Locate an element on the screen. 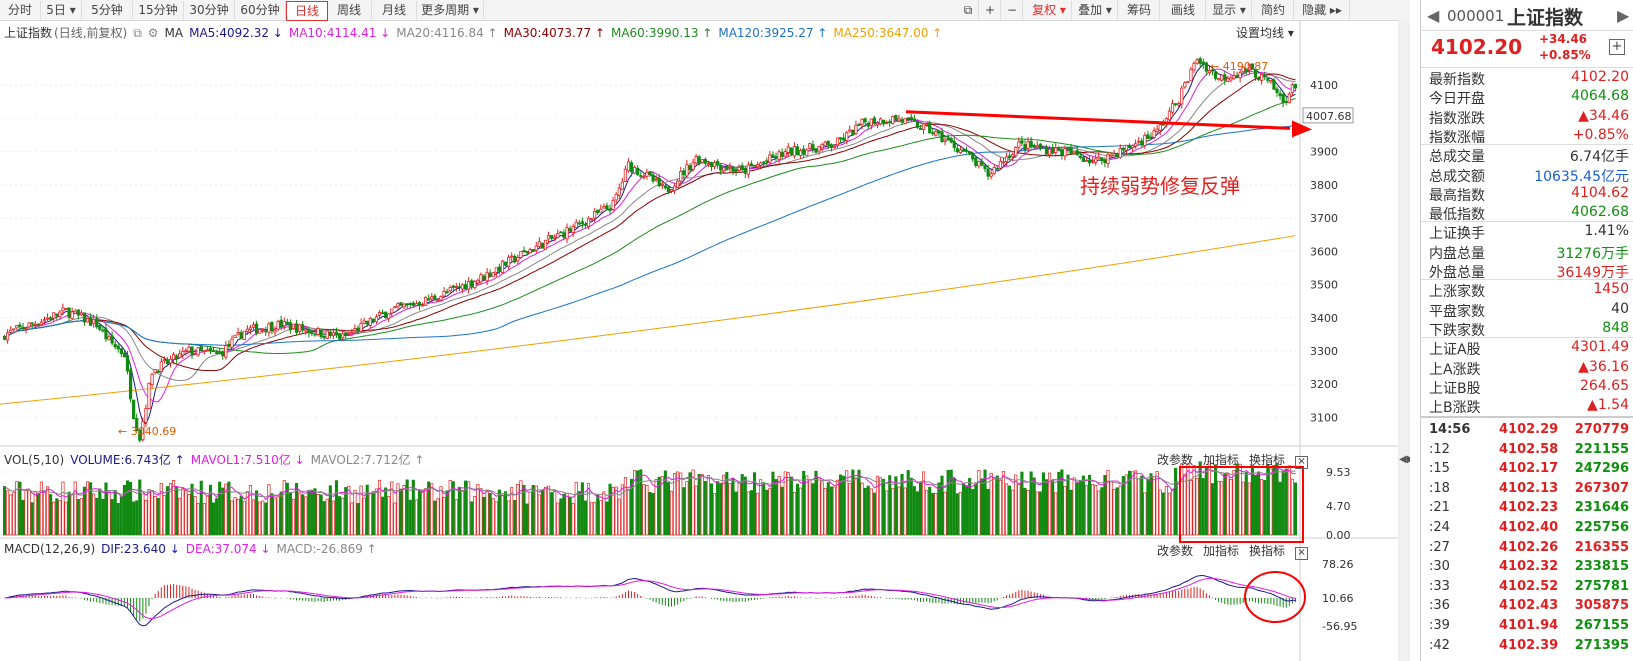 The width and height of the screenshot is (1633, 661). toolbar-item-9: 更多周期 ▾ is located at coordinates (450, 10).